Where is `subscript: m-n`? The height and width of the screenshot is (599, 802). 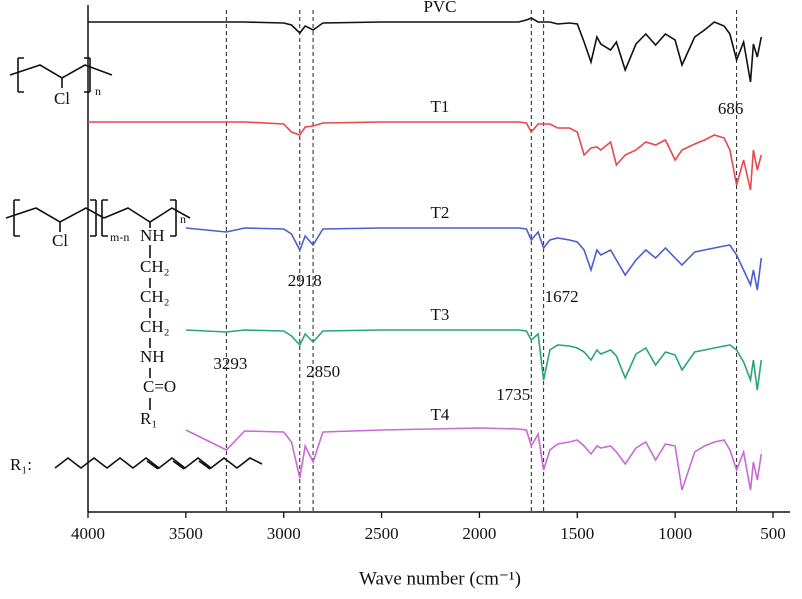 subscript: m-n is located at coordinates (119, 237).